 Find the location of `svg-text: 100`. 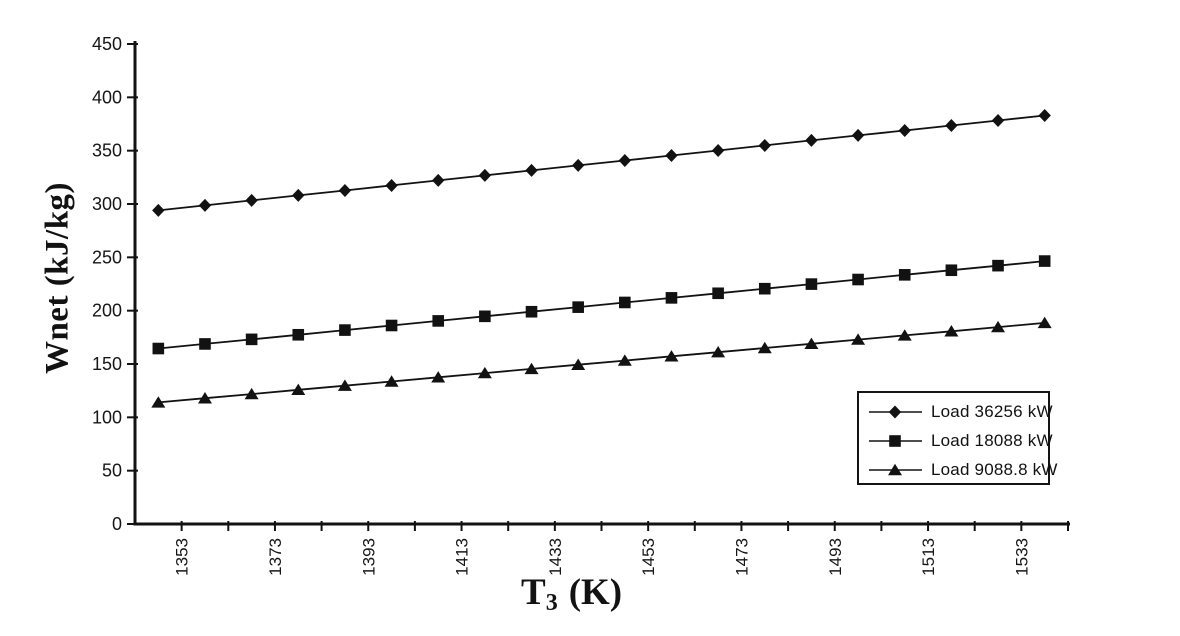

svg-text: 100 is located at coordinates (107, 417).